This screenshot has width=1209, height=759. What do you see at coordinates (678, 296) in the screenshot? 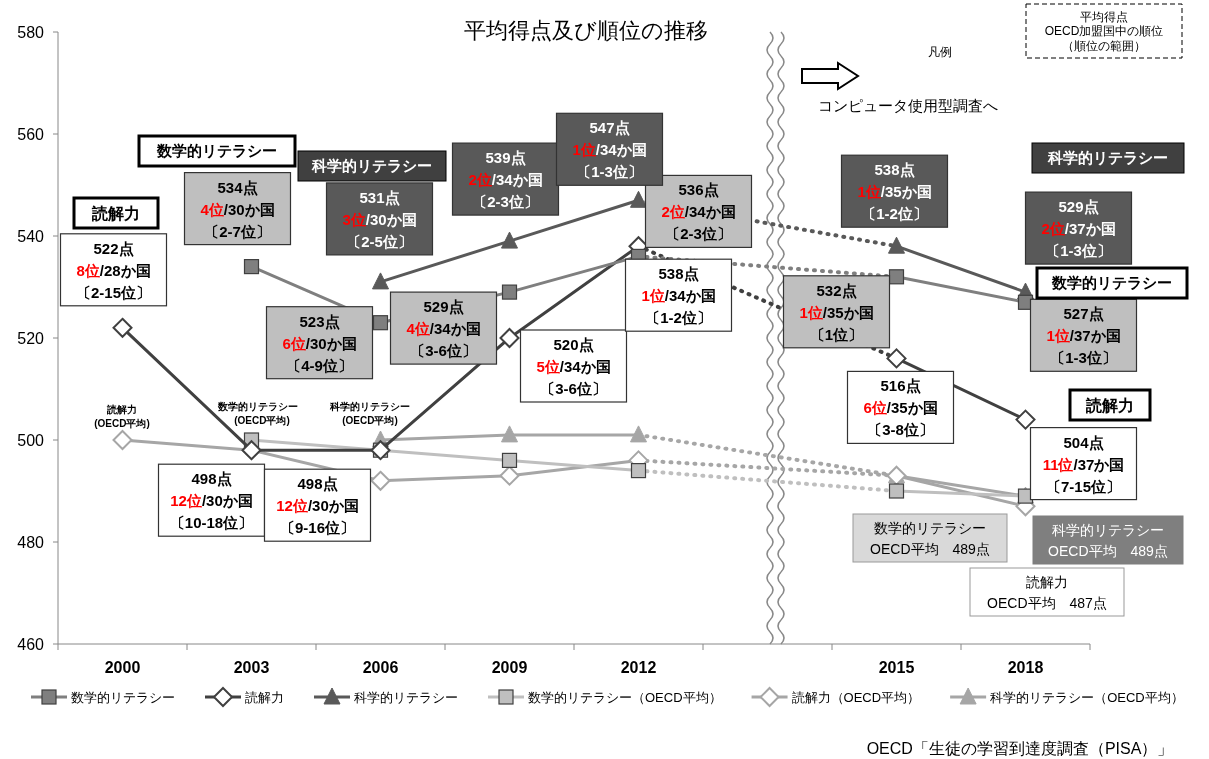
I see `data-label: 538点1位/34か国〔1-2位〕` at bounding box center [678, 296].